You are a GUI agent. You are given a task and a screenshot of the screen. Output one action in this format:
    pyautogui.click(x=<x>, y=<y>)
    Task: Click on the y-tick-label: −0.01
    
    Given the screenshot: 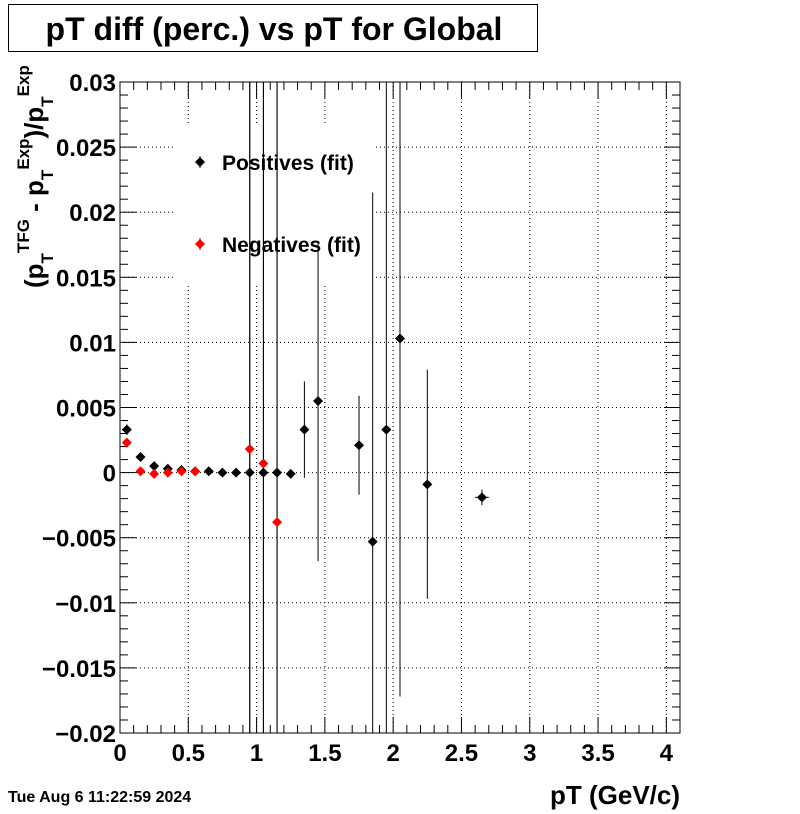 What is the action you would take?
    pyautogui.click(x=85, y=604)
    